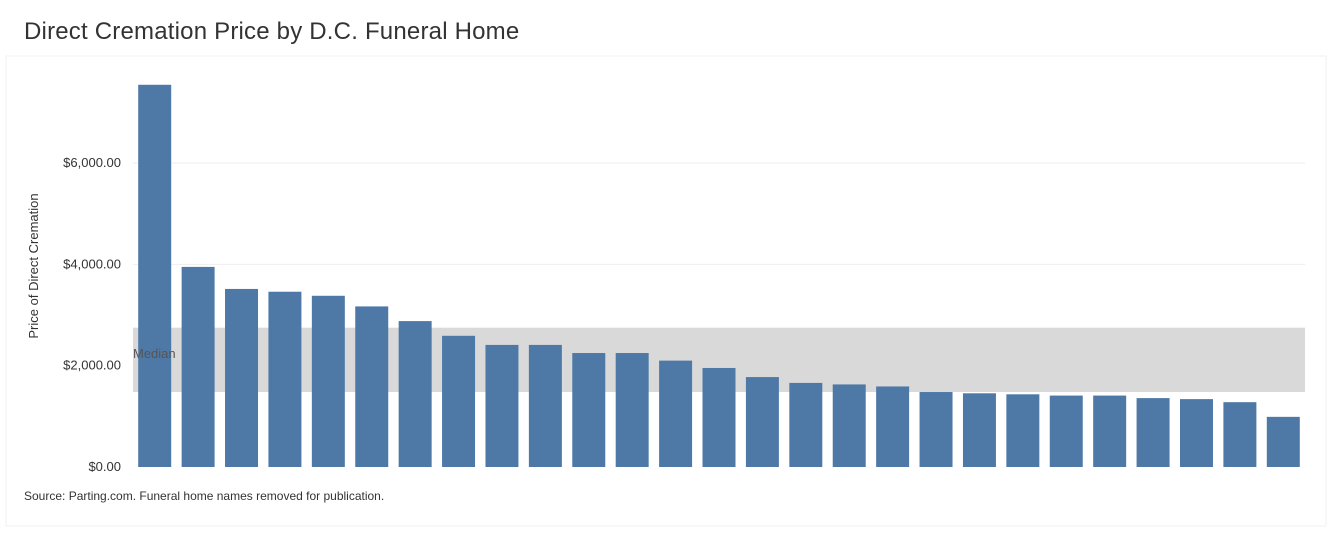  I want to click on y-tick-label: $0.00, so click(104, 466).